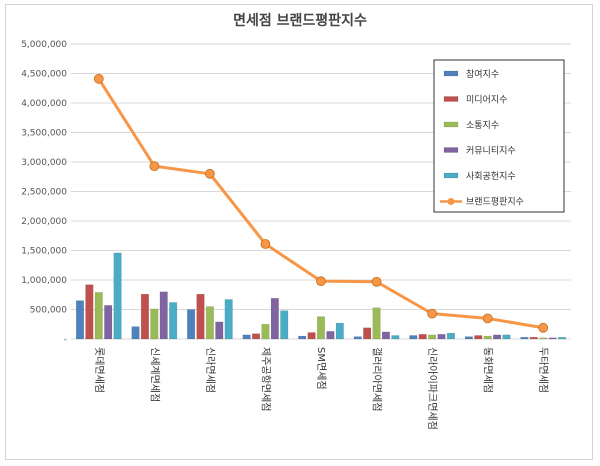 This screenshot has width=600, height=466. What do you see at coordinates (451, 201) in the screenshot?
I see `legend-marker` at bounding box center [451, 201].